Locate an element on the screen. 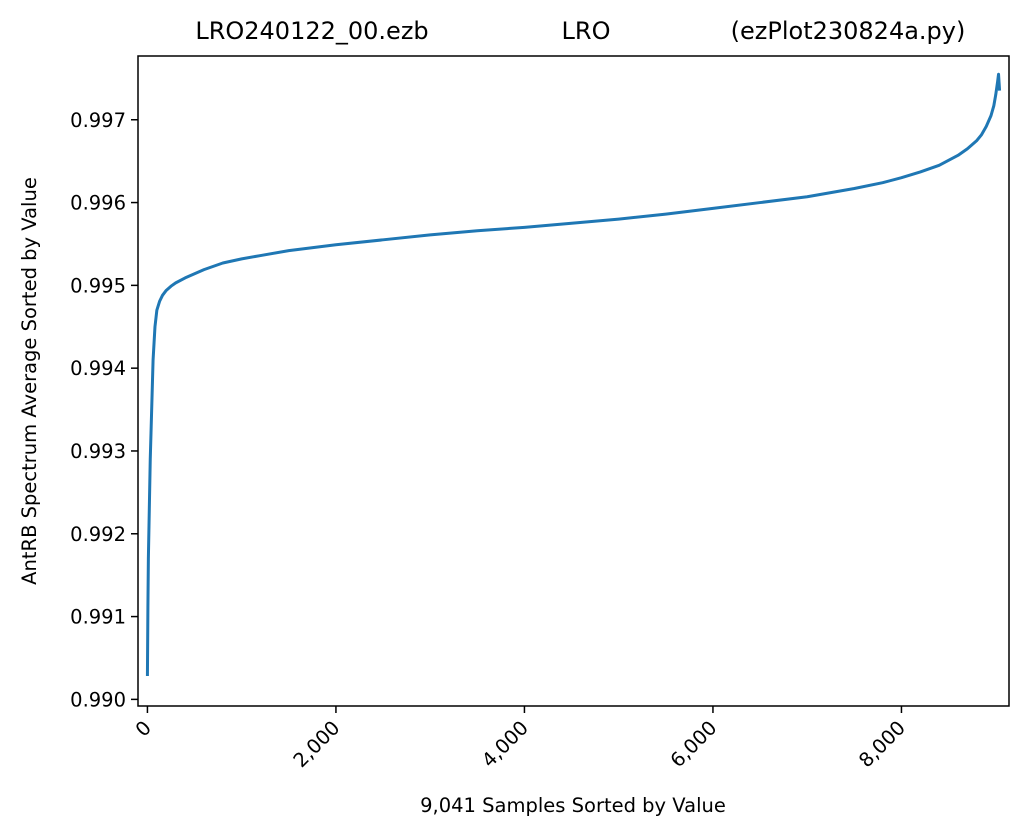 The height and width of the screenshot is (837, 1024). y-axis-label: AntRB Spectrum Average Sorted by Value is located at coordinates (29, 381).